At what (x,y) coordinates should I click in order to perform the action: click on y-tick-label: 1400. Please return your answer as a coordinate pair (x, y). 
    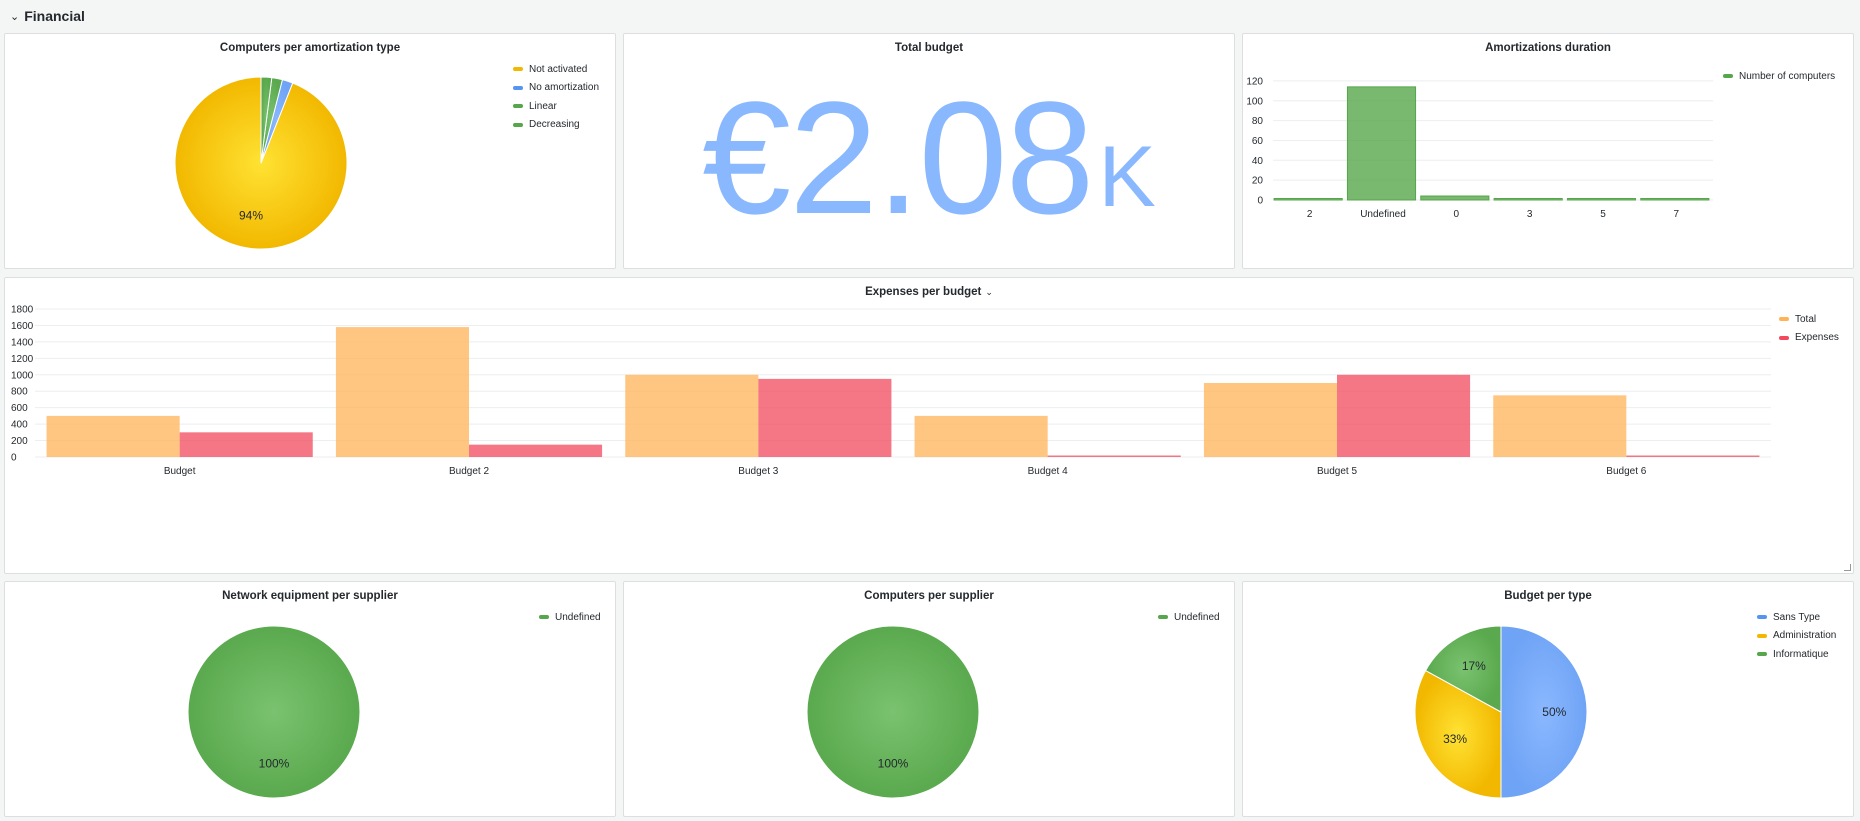
    Looking at the image, I should click on (22, 342).